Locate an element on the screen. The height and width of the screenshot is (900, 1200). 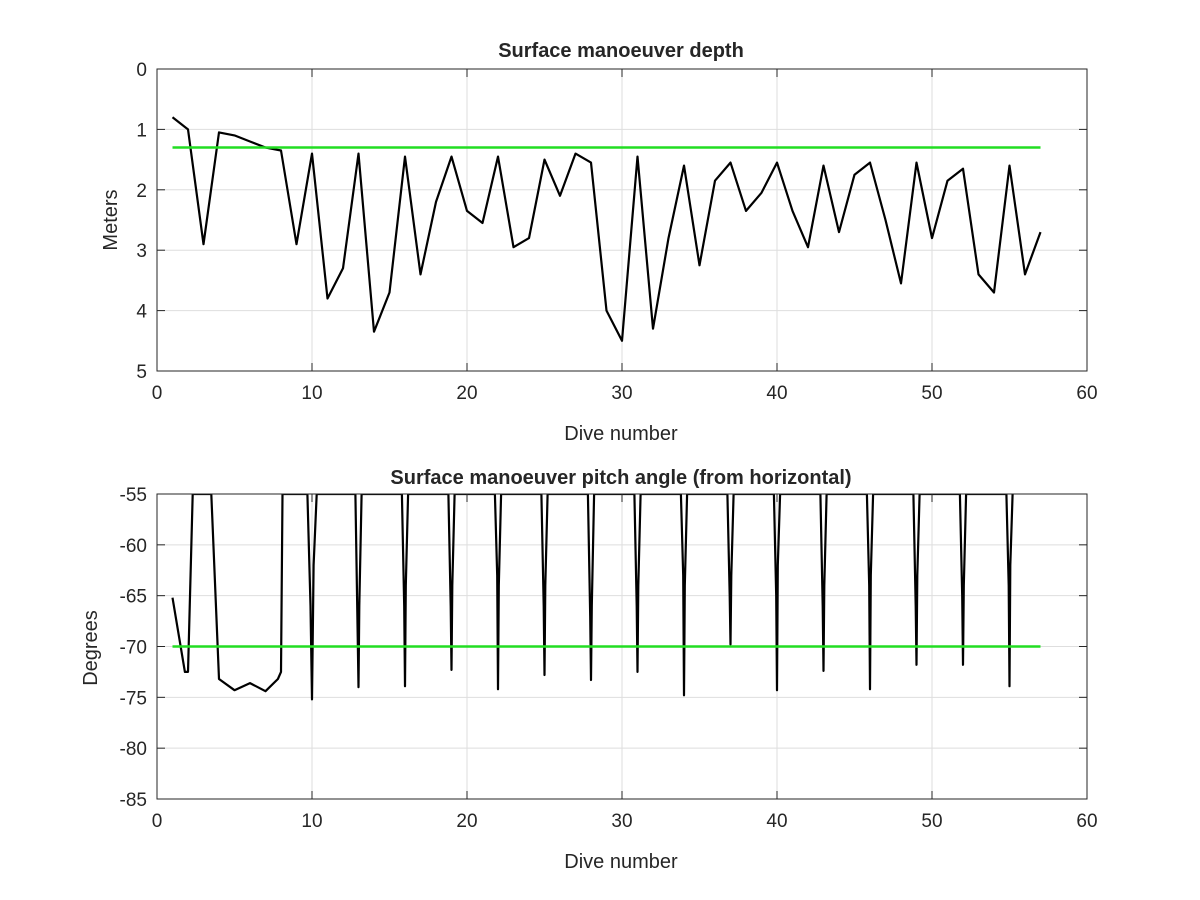
pitch-x-tick-label: 20 is located at coordinates (466, 821).